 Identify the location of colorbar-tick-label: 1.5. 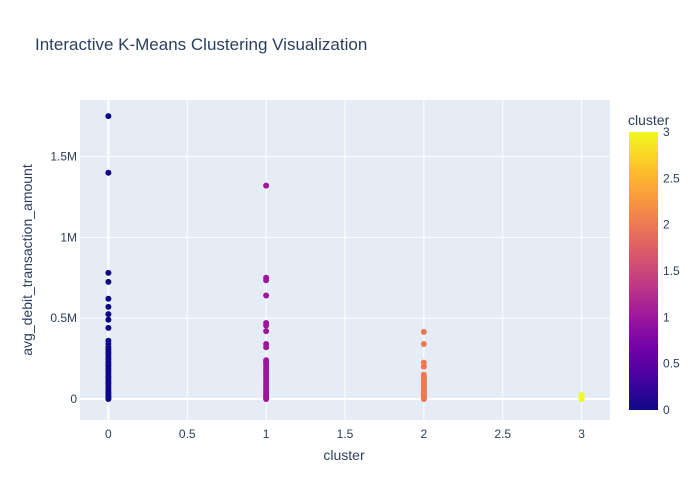
(671, 271).